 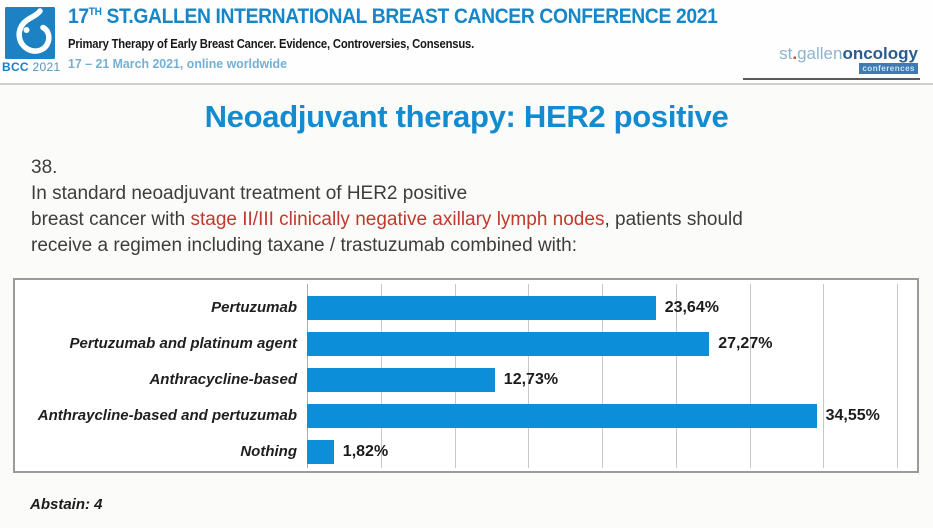 I want to click on brand-gallen: gallen, so click(x=820, y=53).